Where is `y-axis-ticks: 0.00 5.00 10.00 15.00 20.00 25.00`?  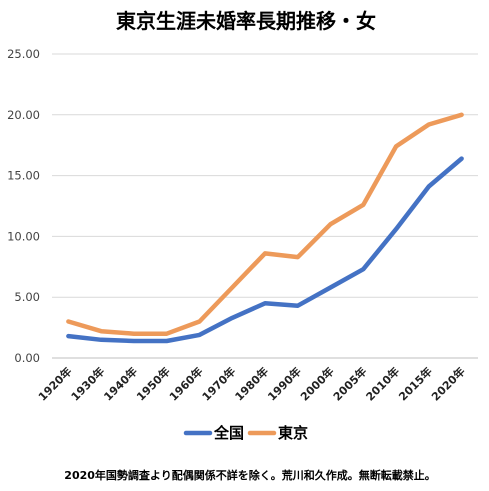
y-axis-ticks: 0.00 5.00 10.00 15.00 20.00 25.00 is located at coordinates (23, 206).